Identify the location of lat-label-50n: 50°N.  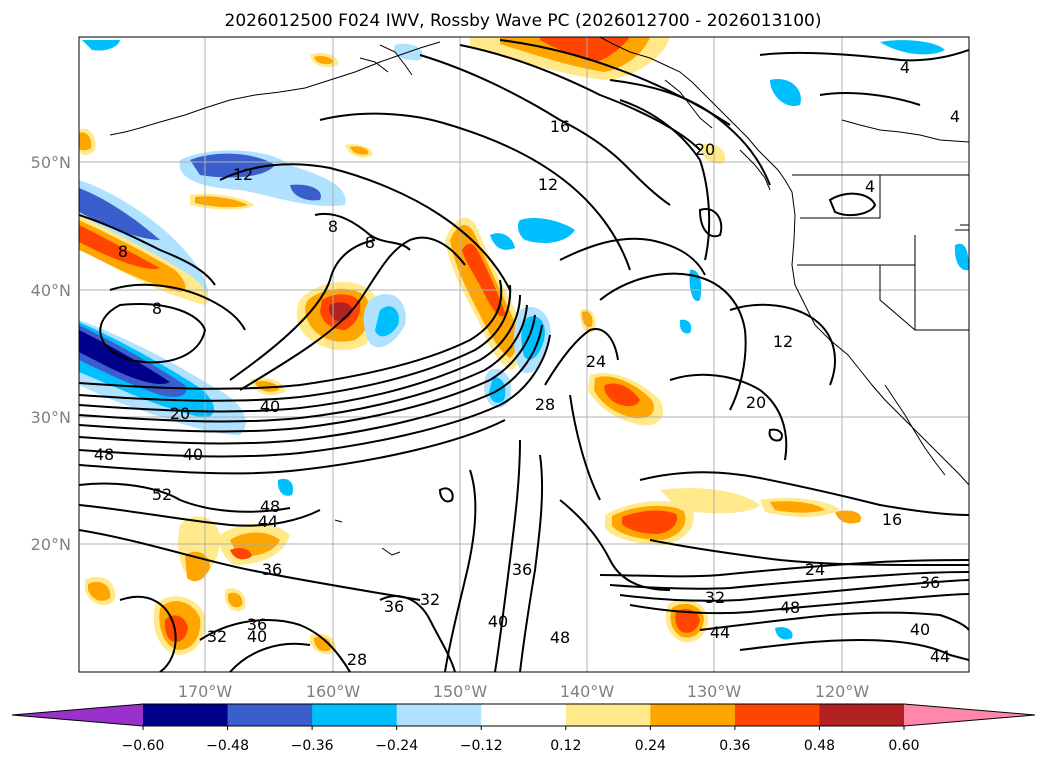
(51, 162).